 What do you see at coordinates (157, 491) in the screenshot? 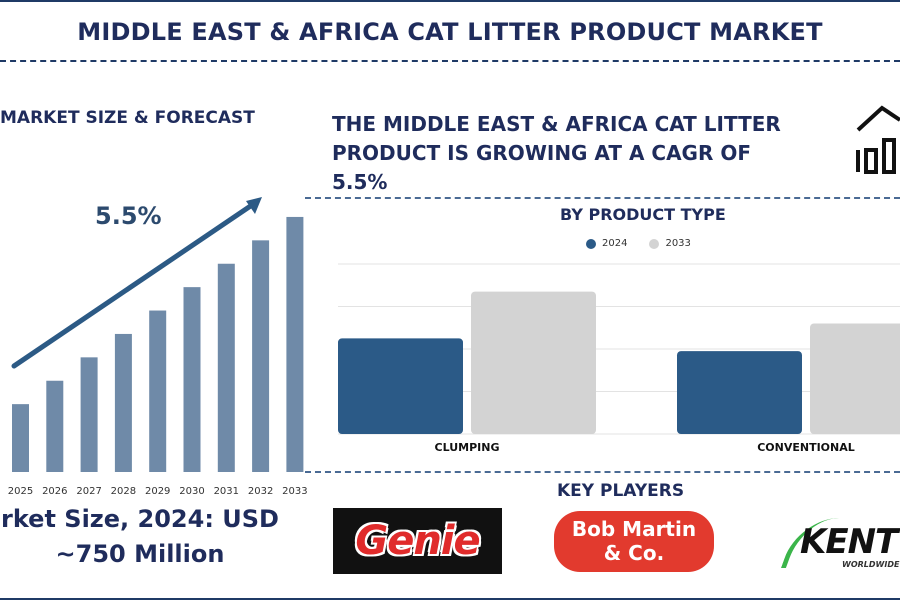
I see `x-tick-label: 2029` at bounding box center [157, 491].